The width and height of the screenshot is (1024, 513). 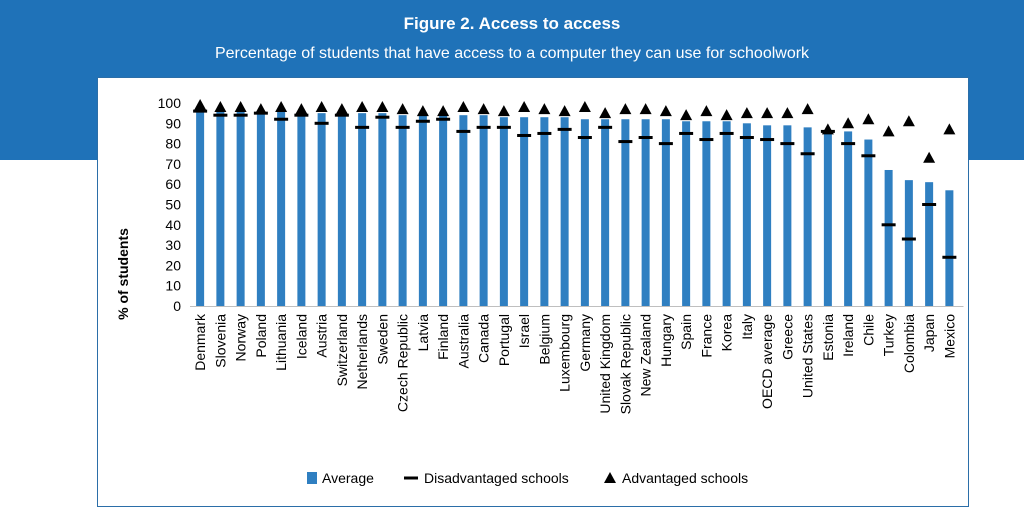 What do you see at coordinates (868, 330) in the screenshot?
I see `x-tick-label: Chile` at bounding box center [868, 330].